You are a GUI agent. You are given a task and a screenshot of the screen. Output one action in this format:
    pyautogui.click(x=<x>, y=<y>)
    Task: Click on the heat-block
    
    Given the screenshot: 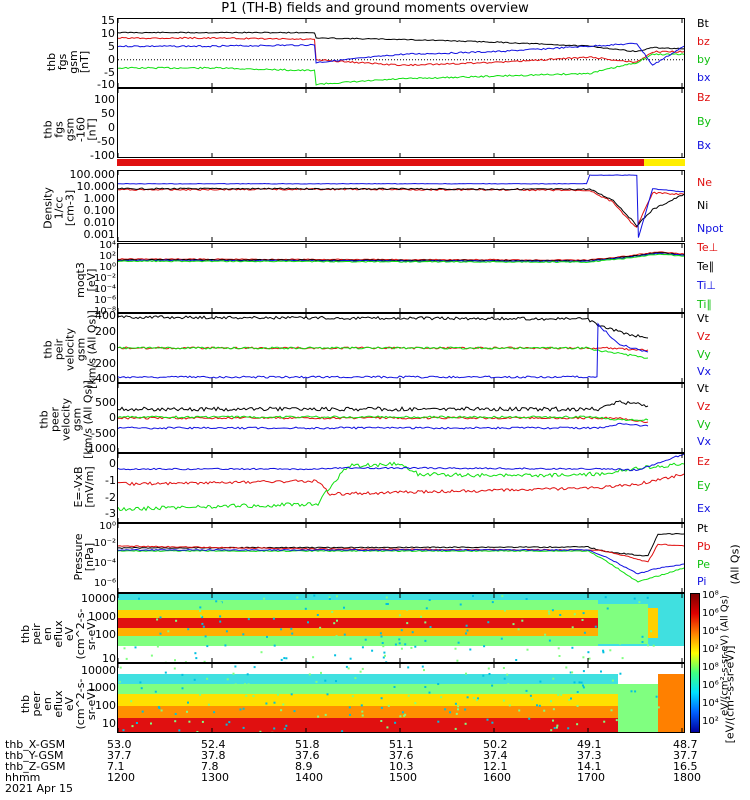 What is the action you would take?
    pyautogui.click(x=368, y=712)
    